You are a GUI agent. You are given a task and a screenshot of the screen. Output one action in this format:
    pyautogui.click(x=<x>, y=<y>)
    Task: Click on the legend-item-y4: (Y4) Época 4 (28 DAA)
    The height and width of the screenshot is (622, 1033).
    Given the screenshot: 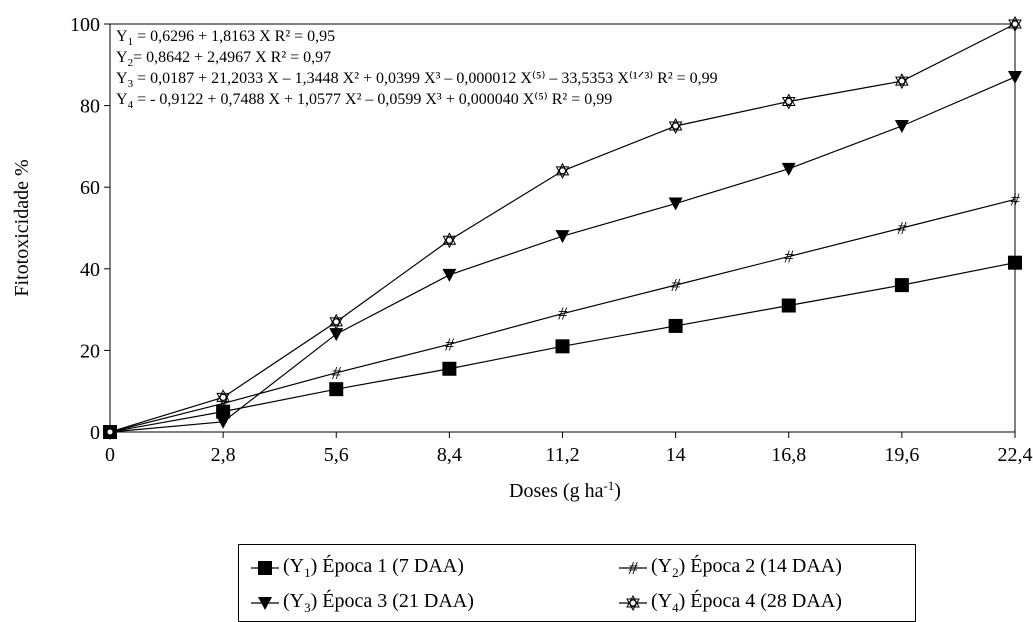 What is the action you would take?
    pyautogui.click(x=729, y=603)
    